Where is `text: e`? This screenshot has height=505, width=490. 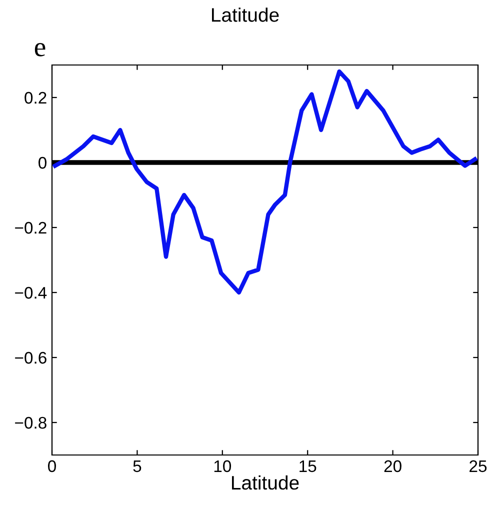 text: e is located at coordinates (40, 49).